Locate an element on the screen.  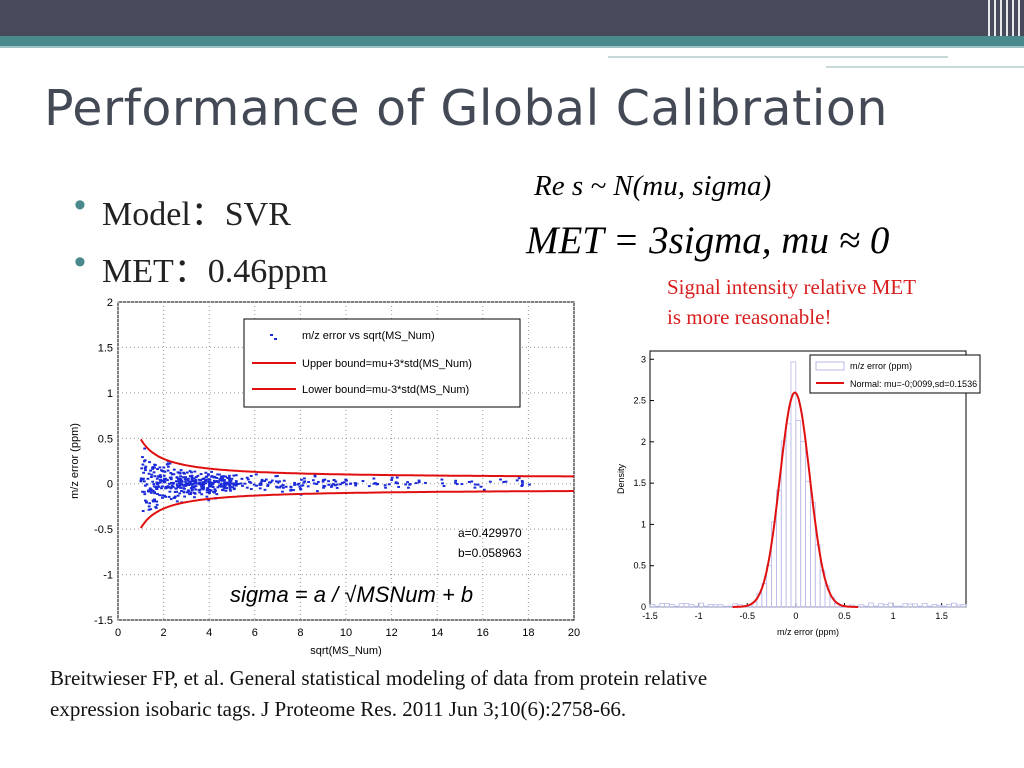
scatter-x-tick-label: 20 is located at coordinates (574, 633).